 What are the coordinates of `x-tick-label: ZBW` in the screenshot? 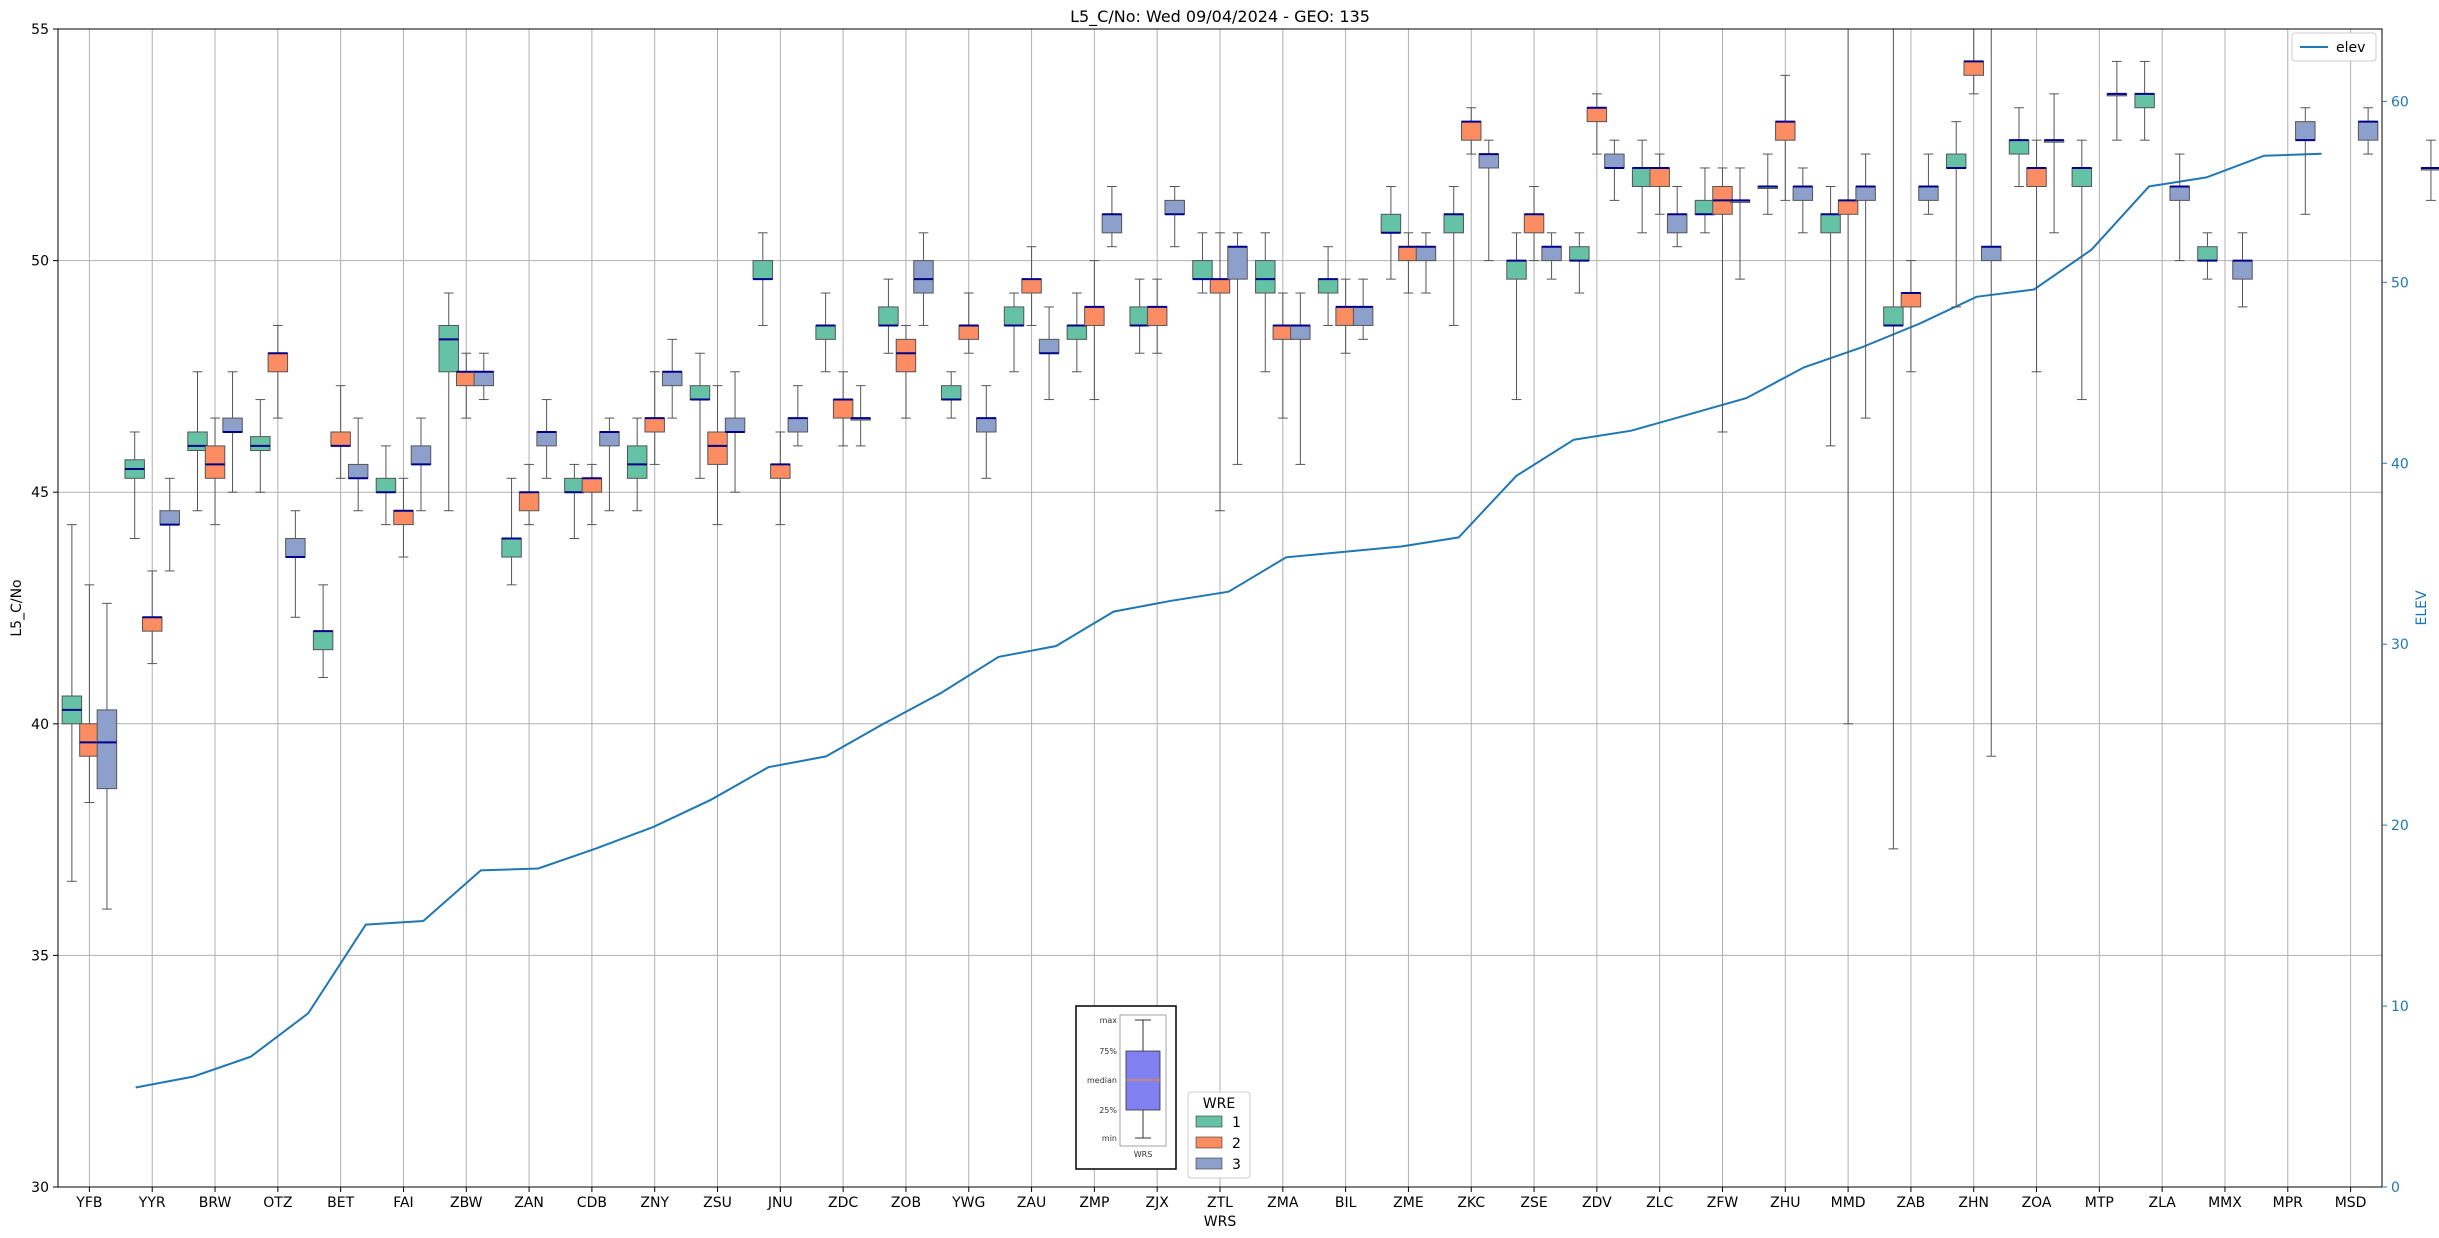 It's located at (466, 1203).